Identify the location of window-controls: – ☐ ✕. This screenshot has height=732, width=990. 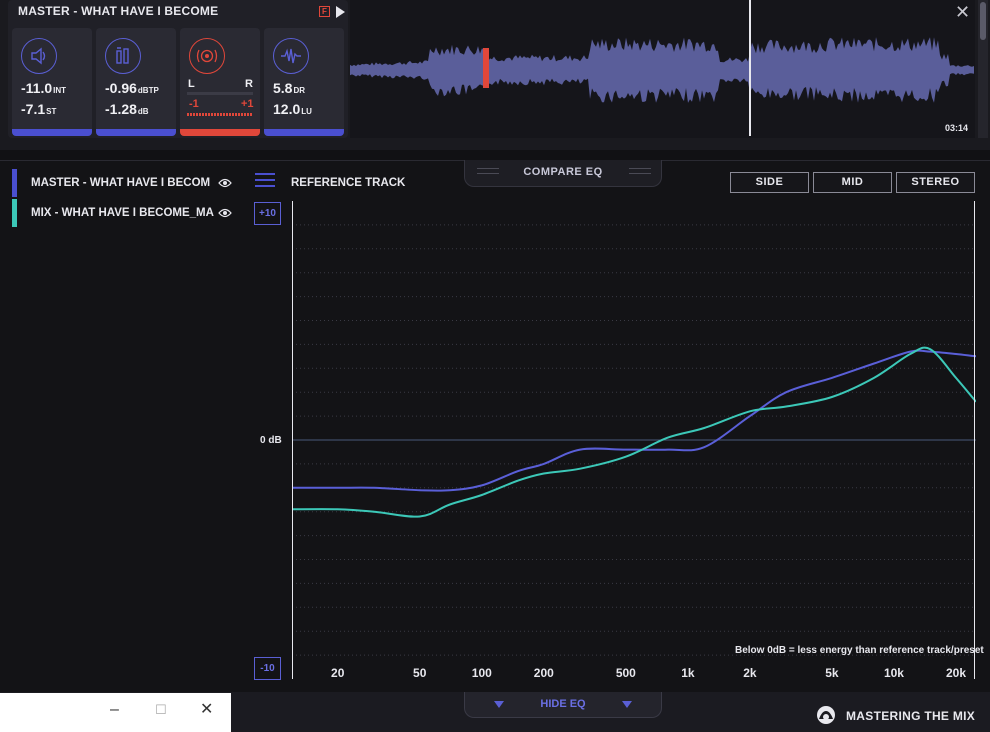
(115, 712).